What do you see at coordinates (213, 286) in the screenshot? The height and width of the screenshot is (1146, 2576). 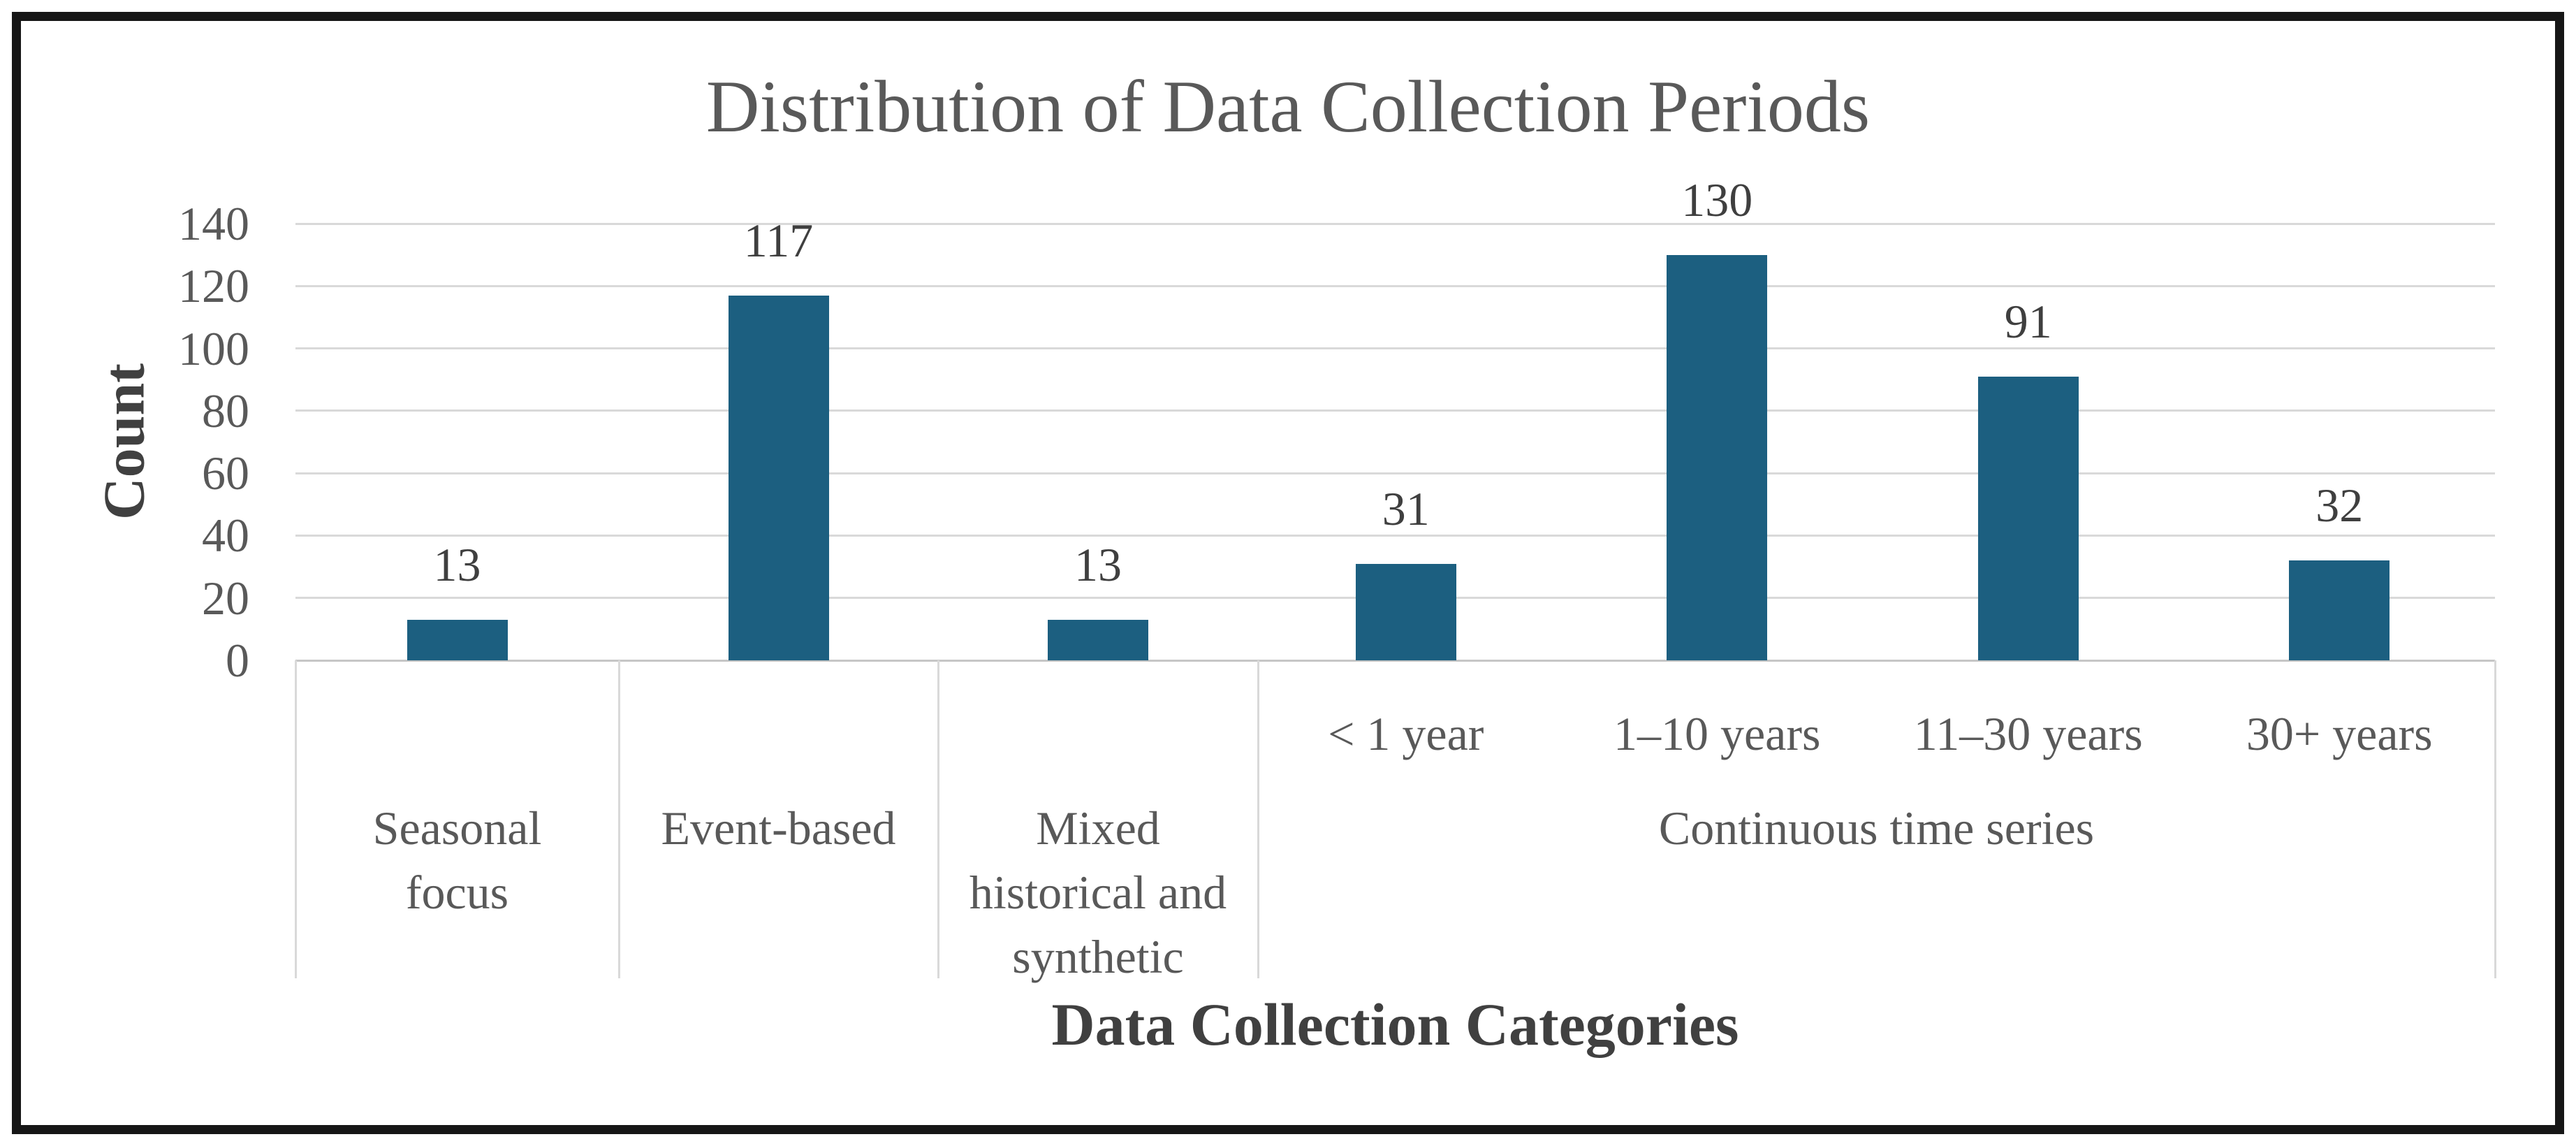 I see `y-tick-label: 120` at bounding box center [213, 286].